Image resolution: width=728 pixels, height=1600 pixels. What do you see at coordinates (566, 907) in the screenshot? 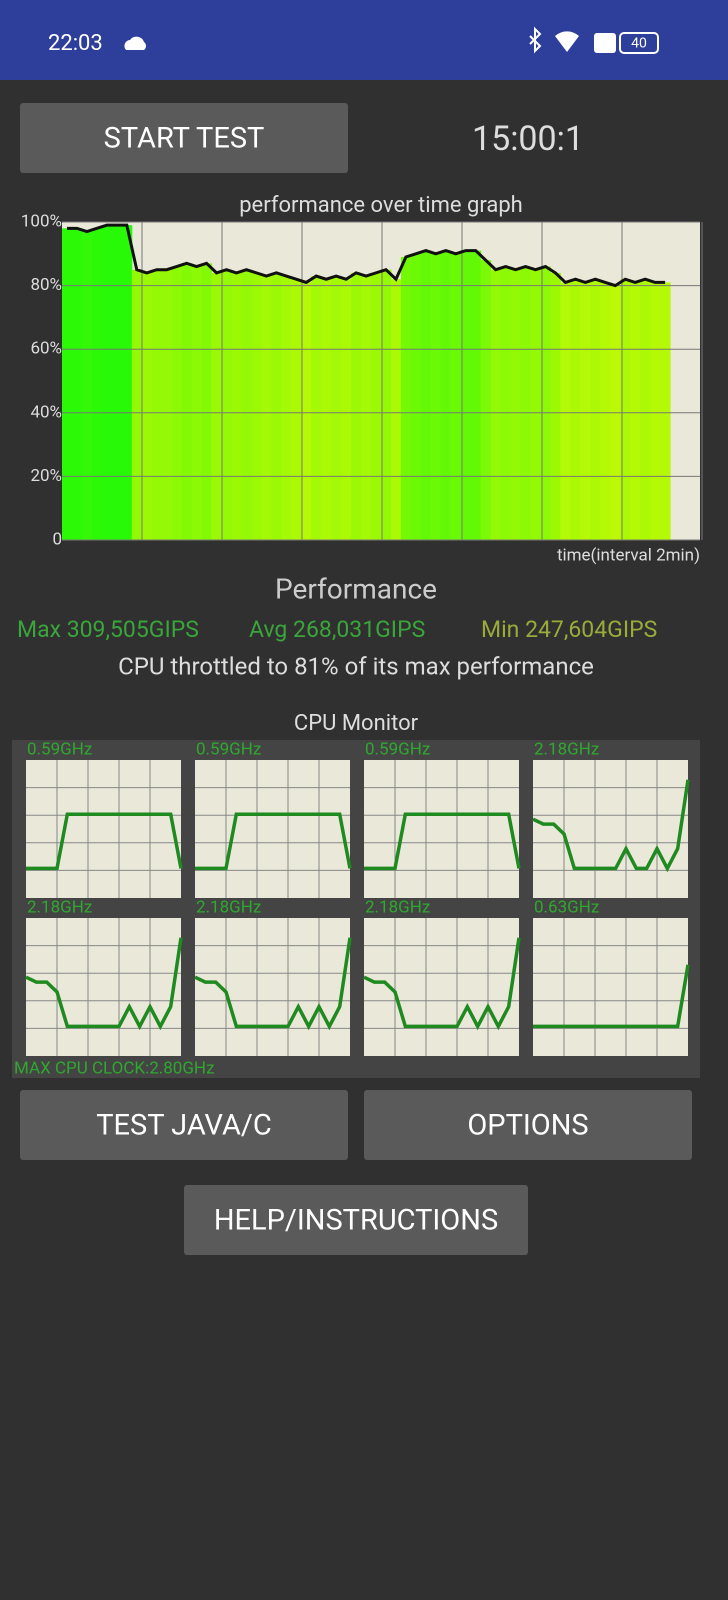
I see `core-frequency: 0.63GHz` at bounding box center [566, 907].